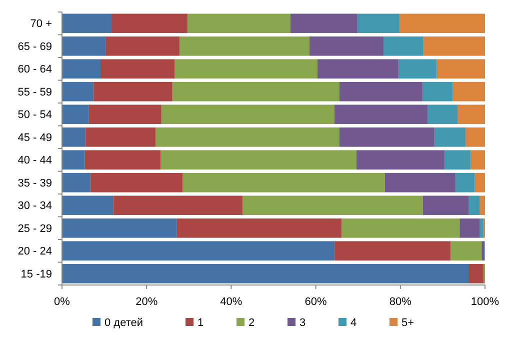  I want to click on legend-label: 2, so click(251, 323).